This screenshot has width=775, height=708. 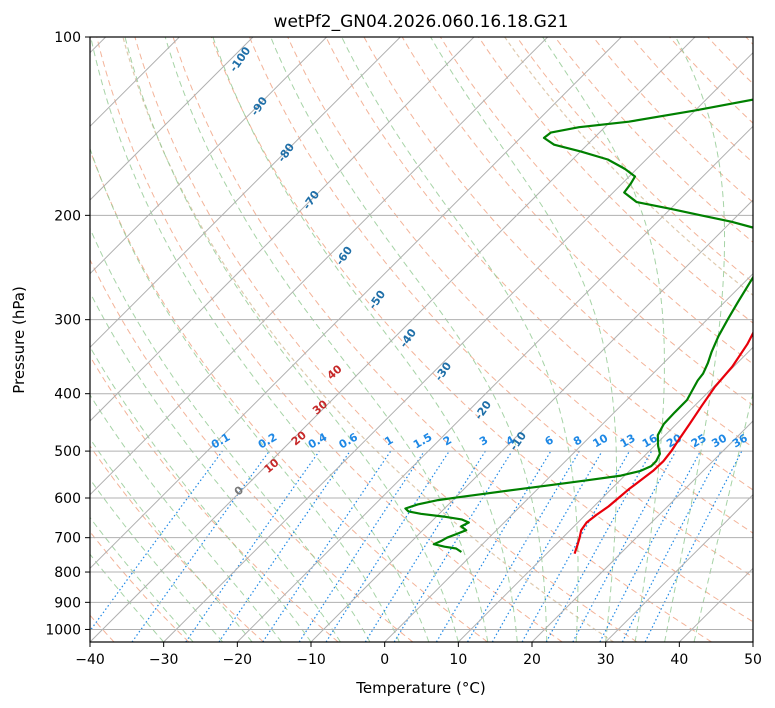 I want to click on y-tick-label: 900, so click(x=67, y=603).